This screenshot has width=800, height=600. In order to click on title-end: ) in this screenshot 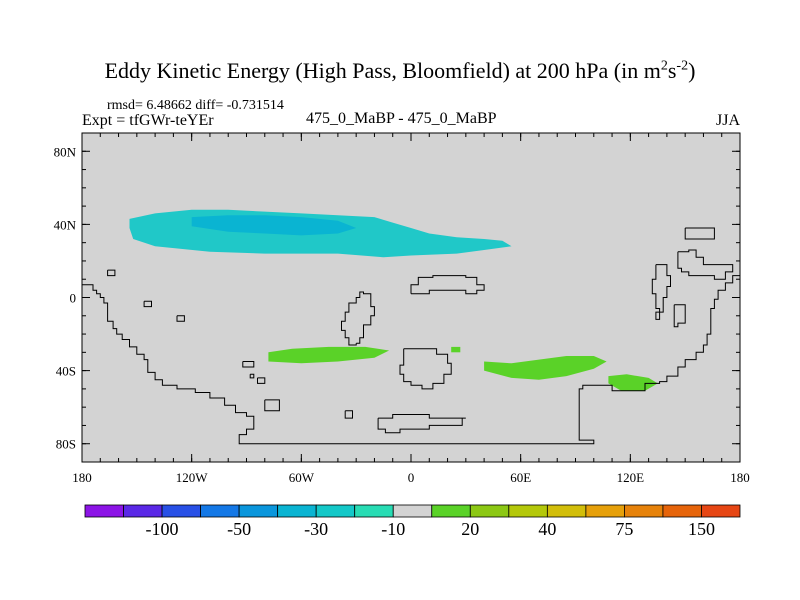, I will do `click(692, 70)`.